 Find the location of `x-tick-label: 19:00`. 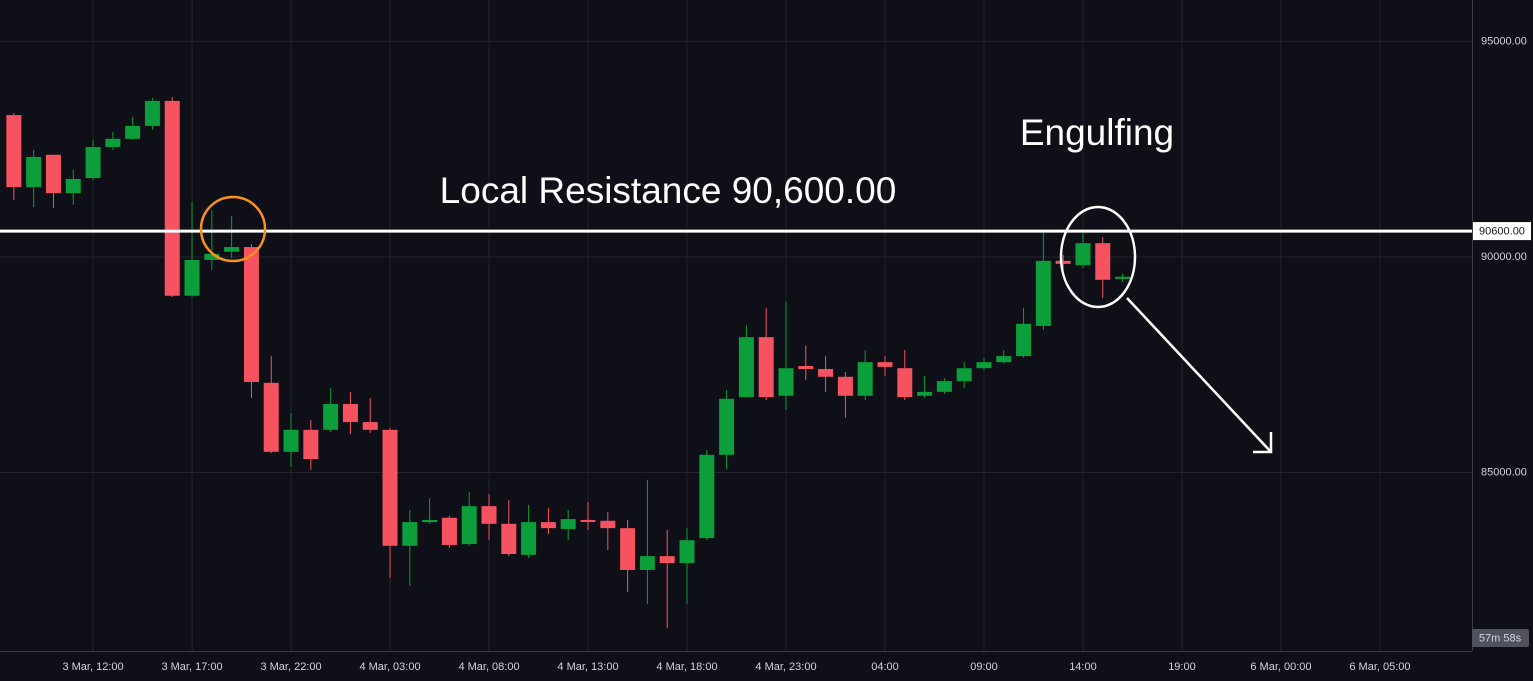

x-tick-label: 19:00 is located at coordinates (1182, 667).